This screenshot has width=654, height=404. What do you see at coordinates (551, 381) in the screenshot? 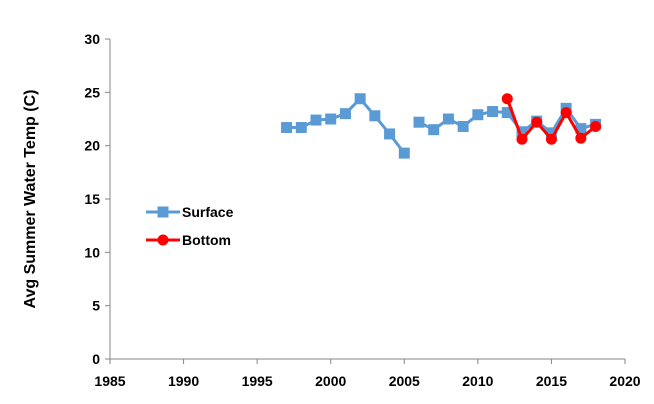
I see `x-tick-label: 2015` at bounding box center [551, 381].